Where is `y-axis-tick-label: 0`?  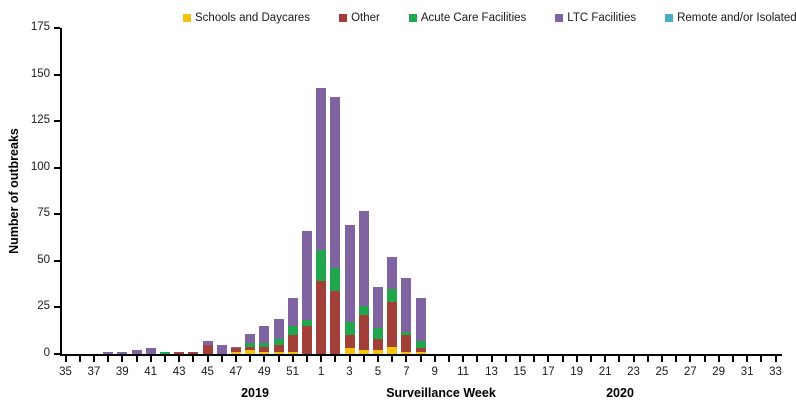
y-axis-tick-label: 0 is located at coordinates (46, 353).